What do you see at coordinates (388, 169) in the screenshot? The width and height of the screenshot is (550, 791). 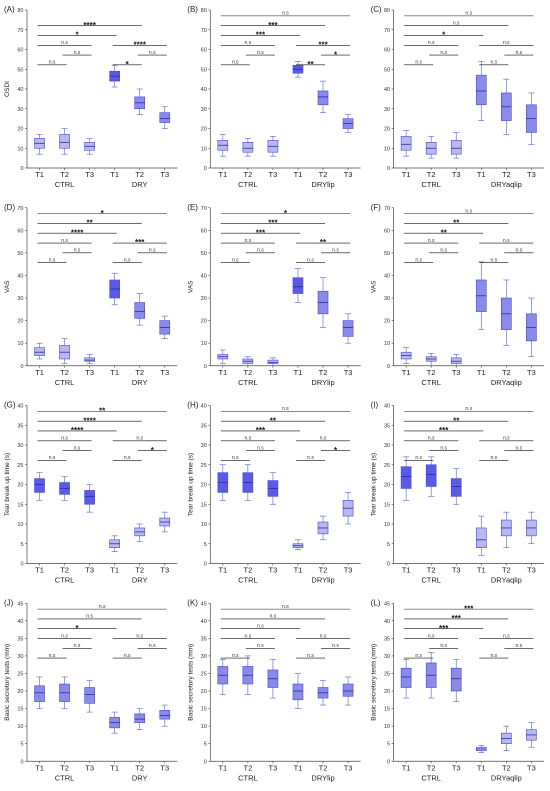 I see `y-tick-label: 0` at bounding box center [388, 169].